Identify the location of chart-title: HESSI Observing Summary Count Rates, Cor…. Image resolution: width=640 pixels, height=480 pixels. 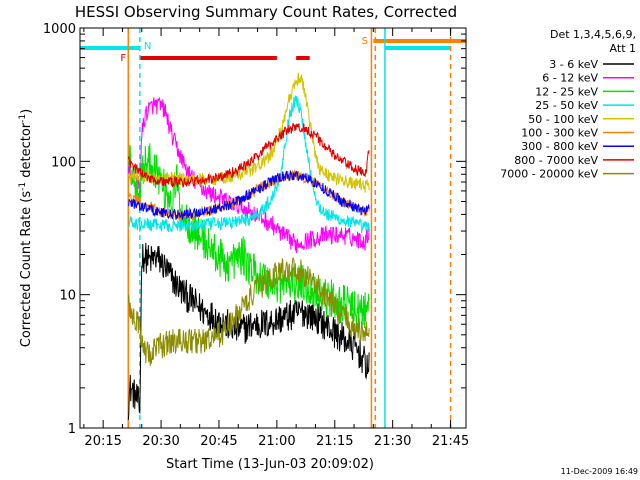
(266, 12).